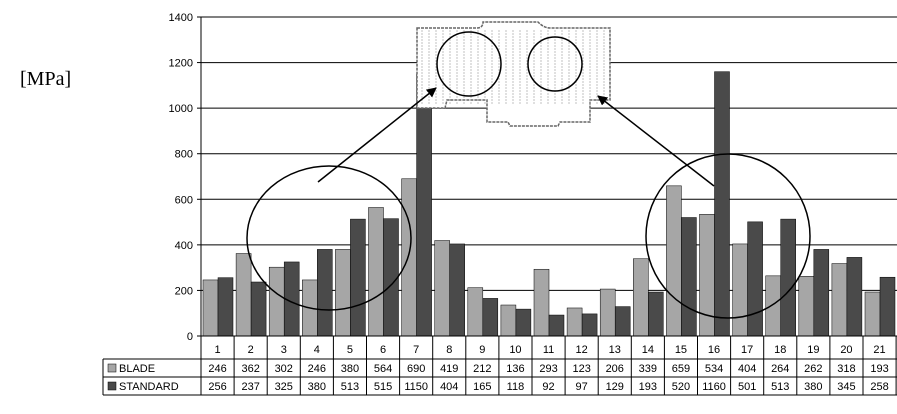  I want to click on data-label: 339, so click(648, 369).